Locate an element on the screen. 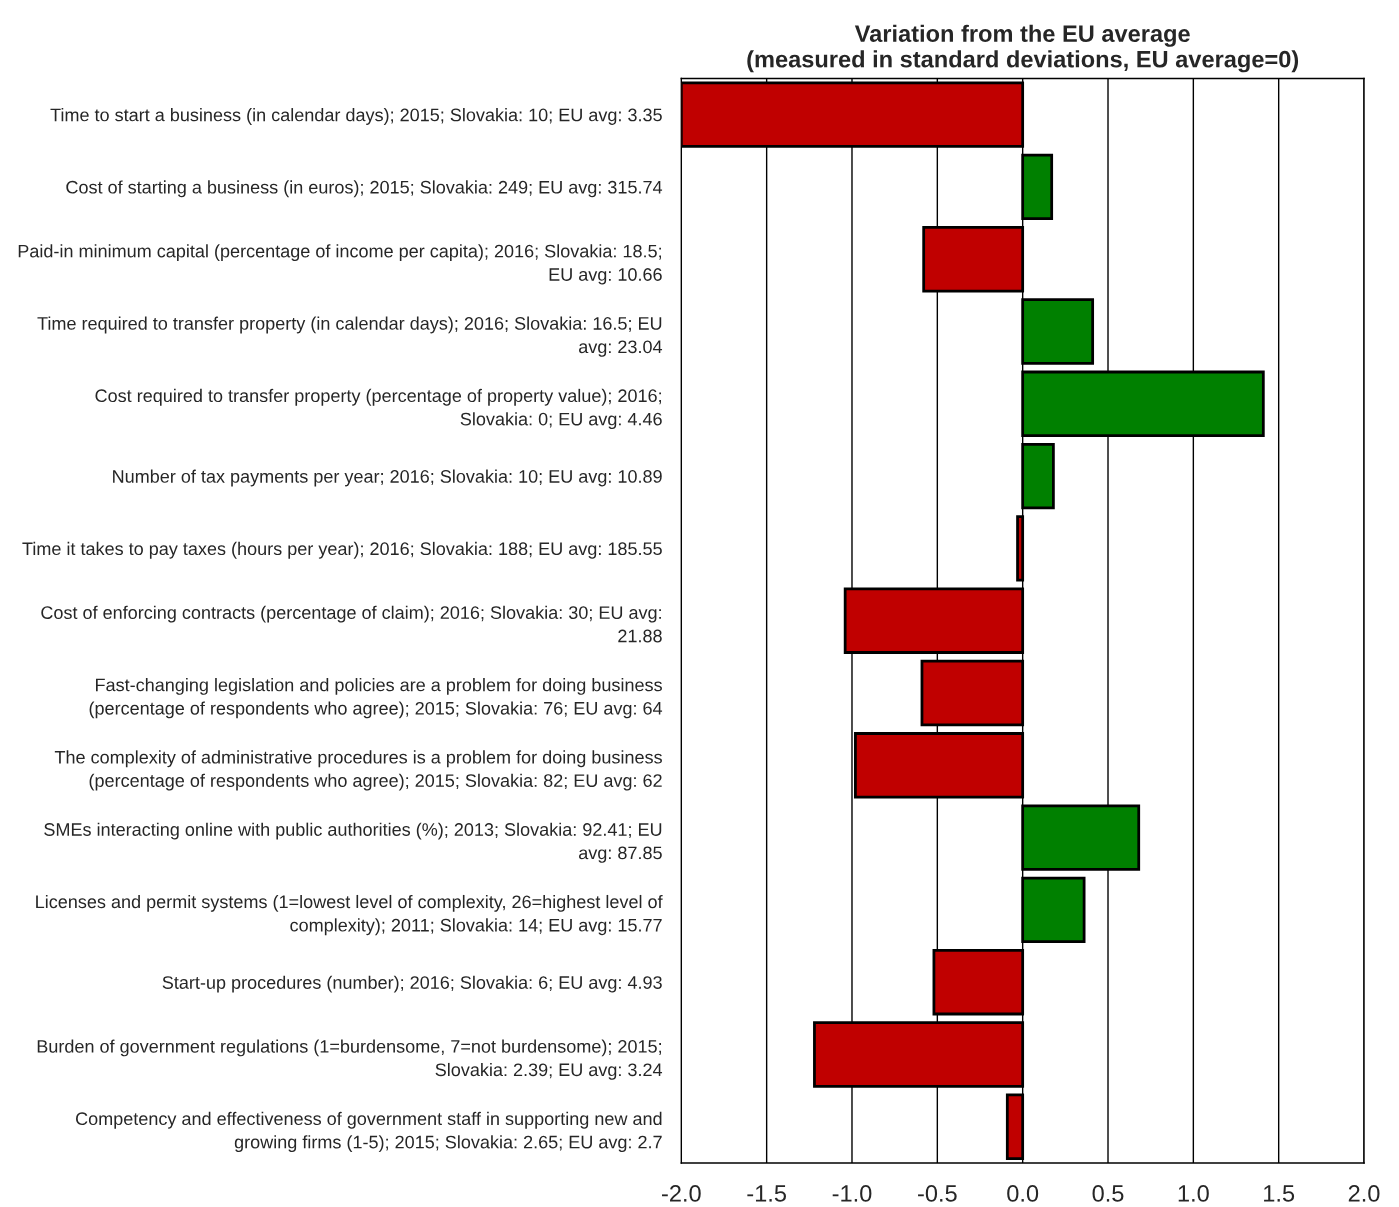  y-tick-label: Cost of enforcing contracts (percentage of claim); 2016; Slovakia: 30; EU avg: 21.88 is located at coordinates (351, 624).